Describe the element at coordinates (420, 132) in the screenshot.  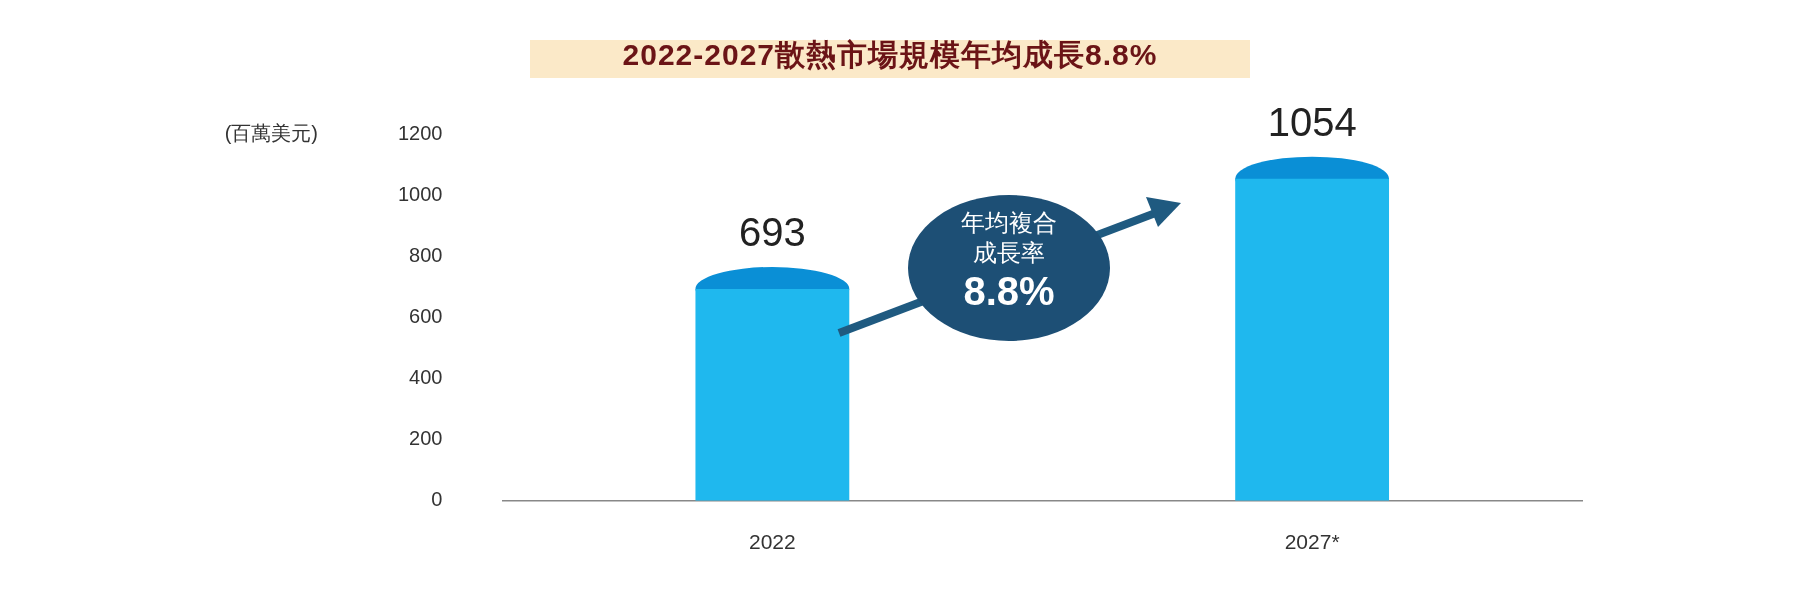
I see `y-tick-label: 1200` at that location.